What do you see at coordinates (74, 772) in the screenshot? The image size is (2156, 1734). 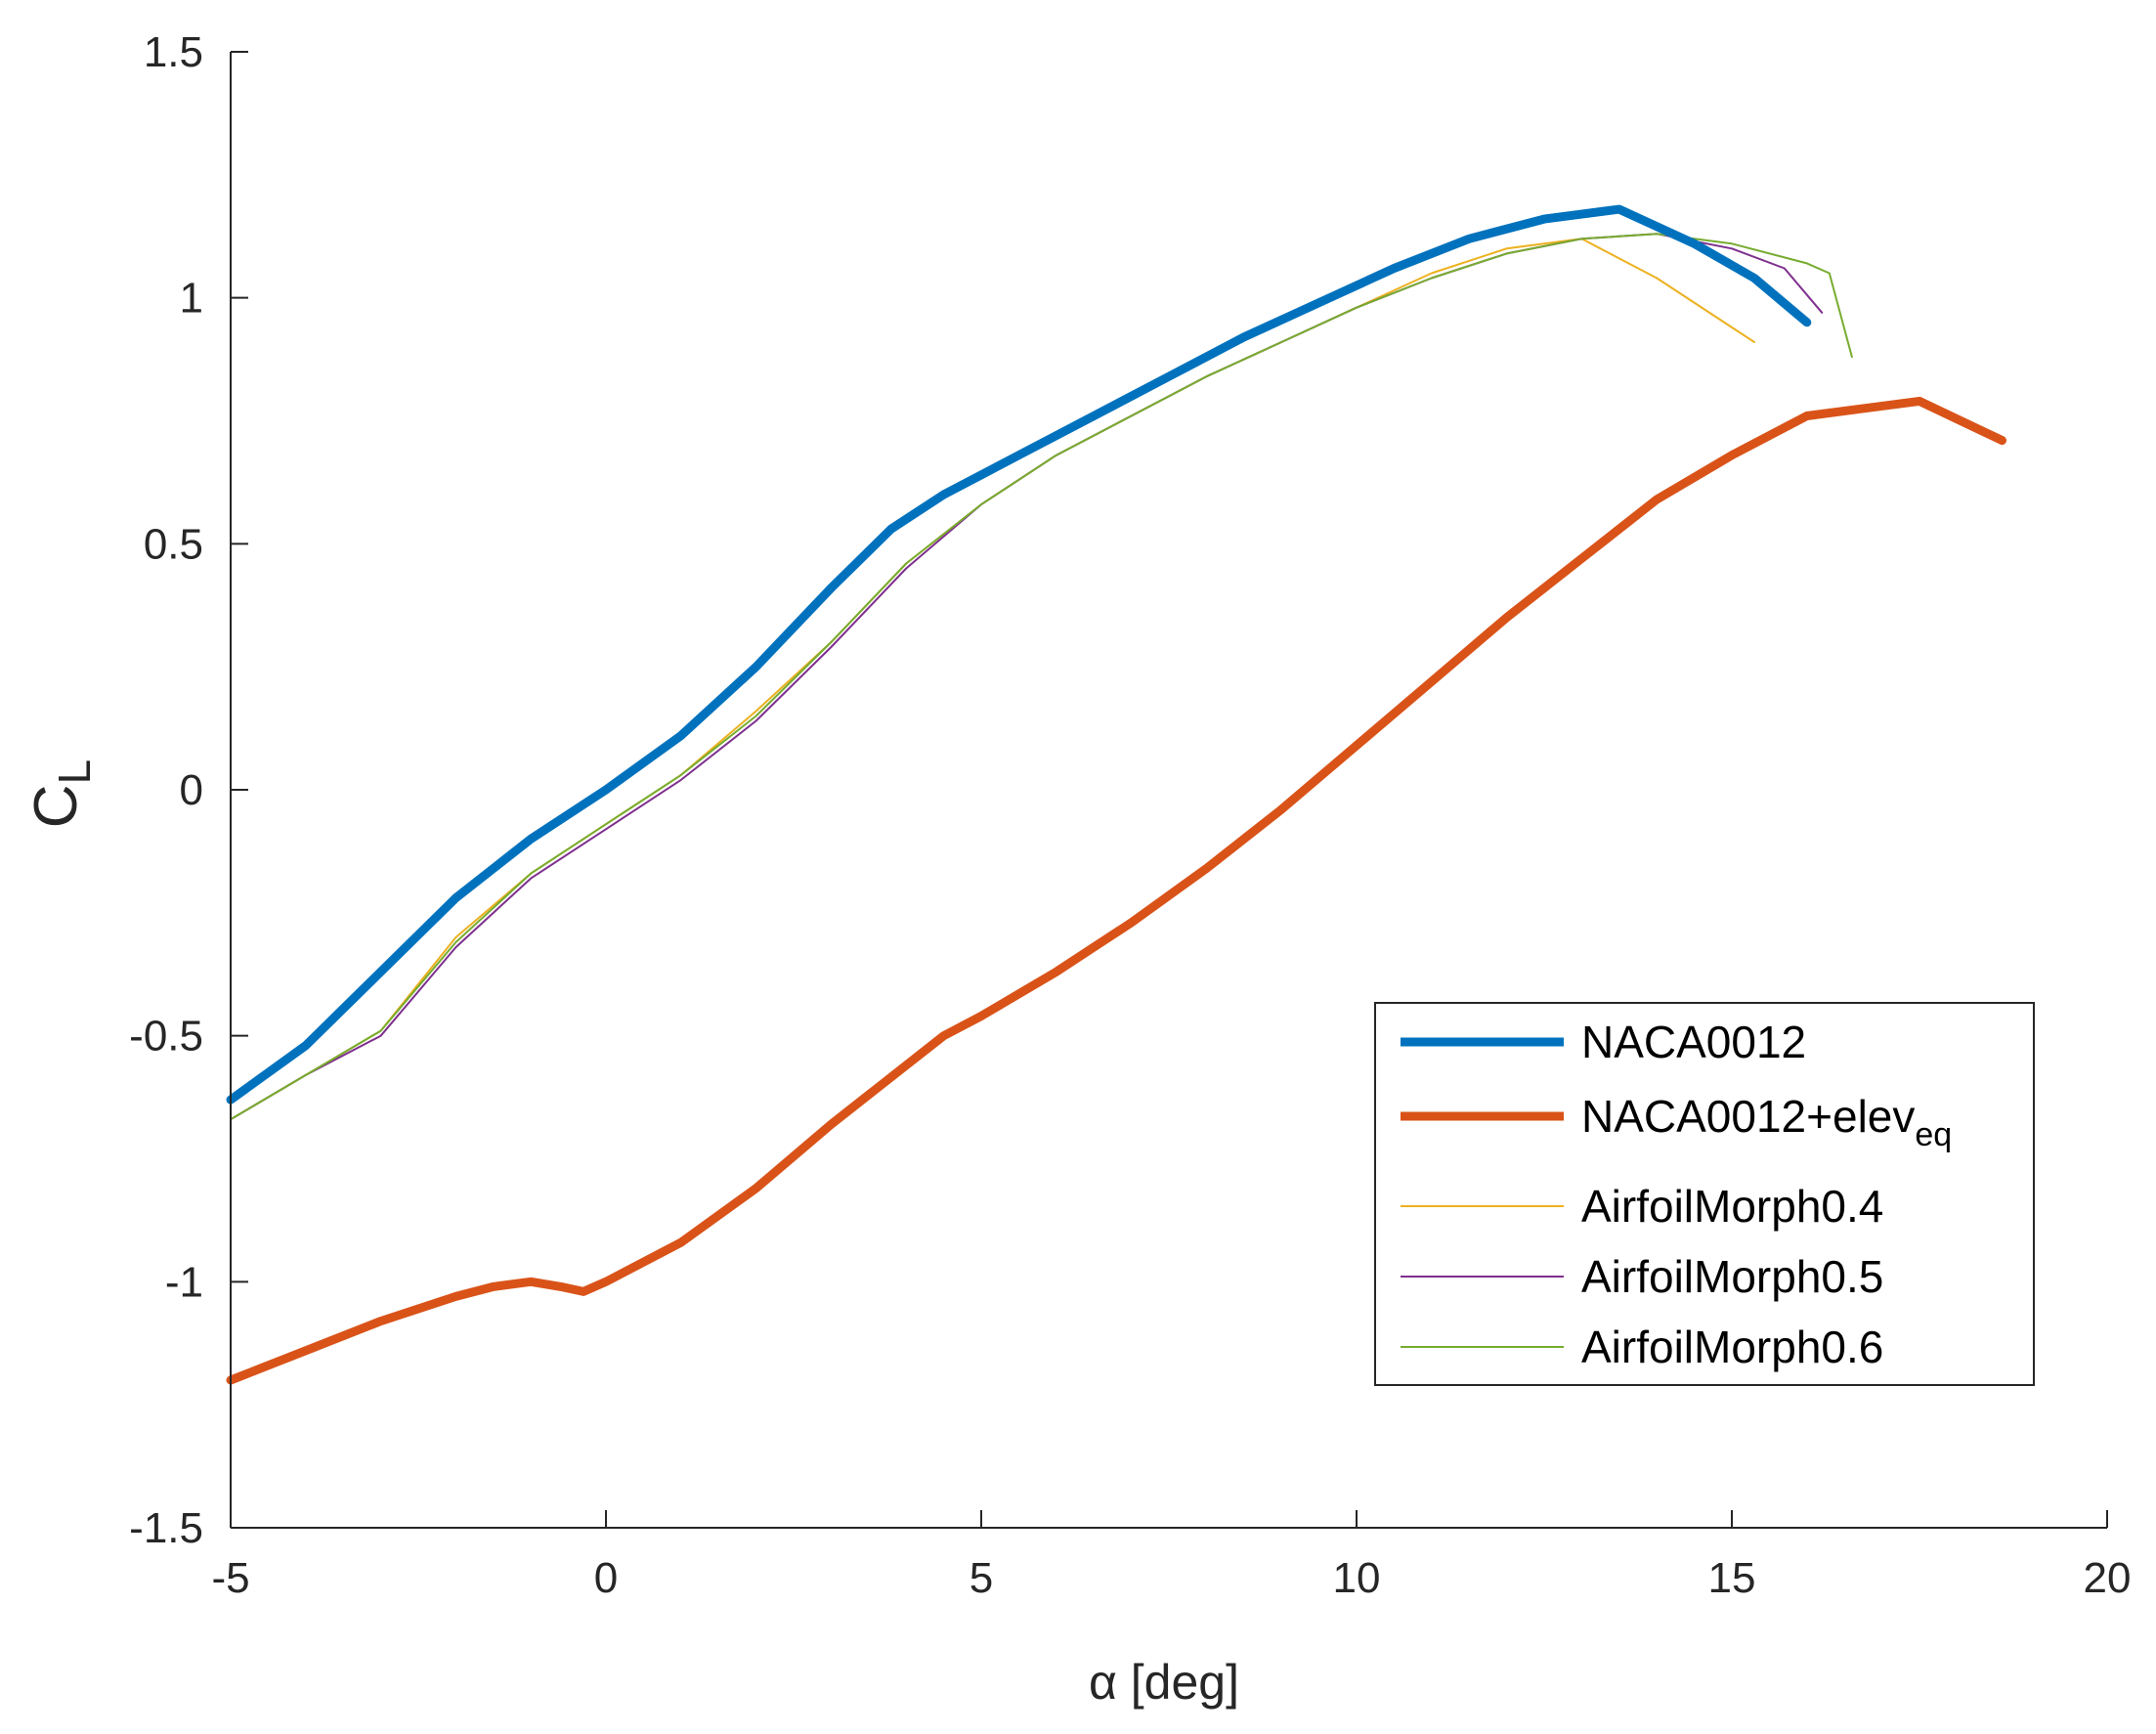 I see `y-axis-label-subscript: L` at bounding box center [74, 772].